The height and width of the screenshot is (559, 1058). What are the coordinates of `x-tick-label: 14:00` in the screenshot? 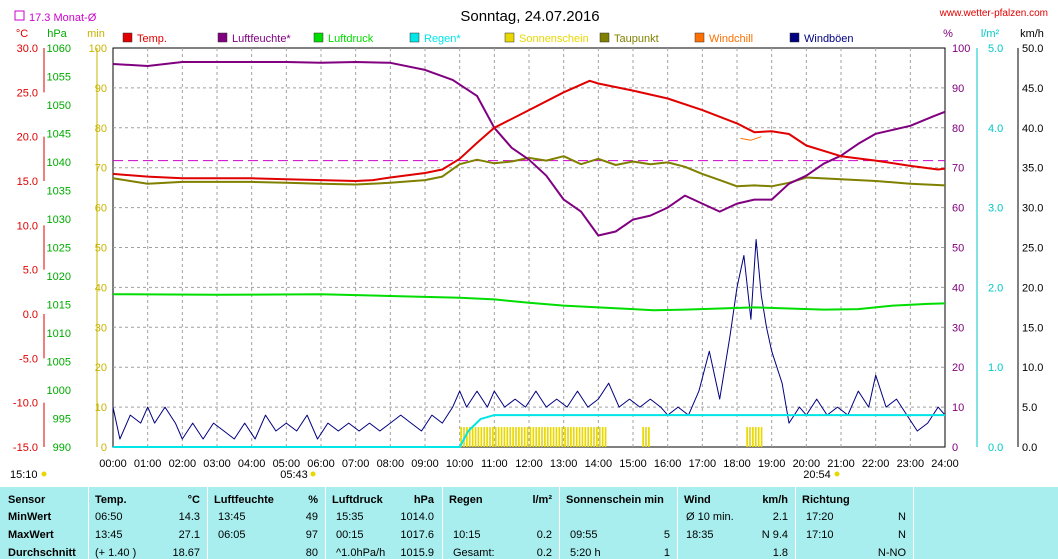 It's located at (599, 464).